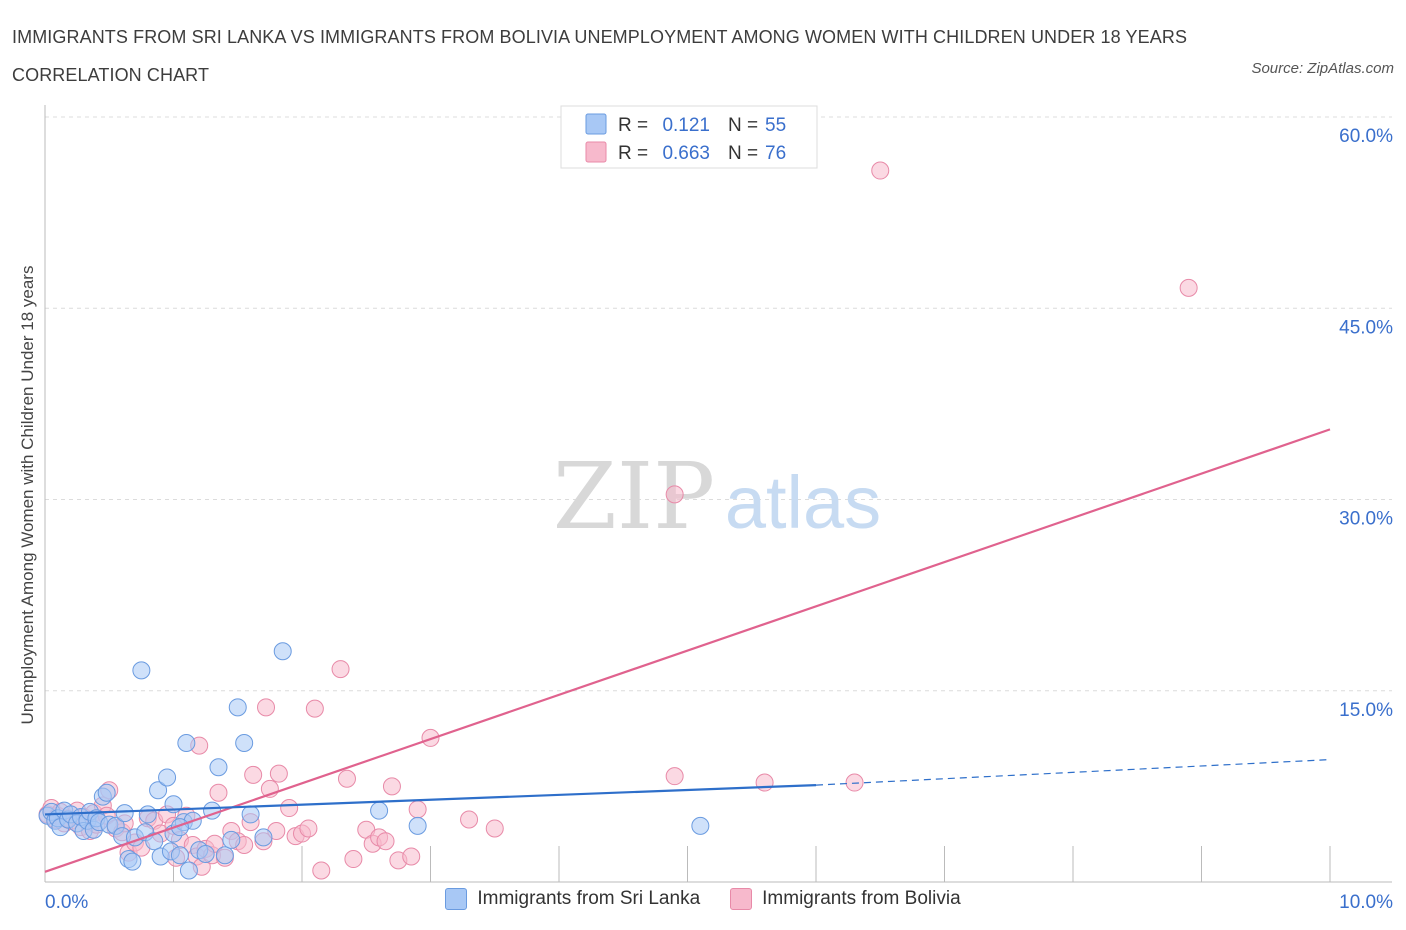 Image resolution: width=1406 pixels, height=930 pixels. What do you see at coordinates (689, 137) in the screenshot?
I see `correlation-legend: R = 0.121 N = 55 R = 0.663 N = 76` at bounding box center [689, 137].